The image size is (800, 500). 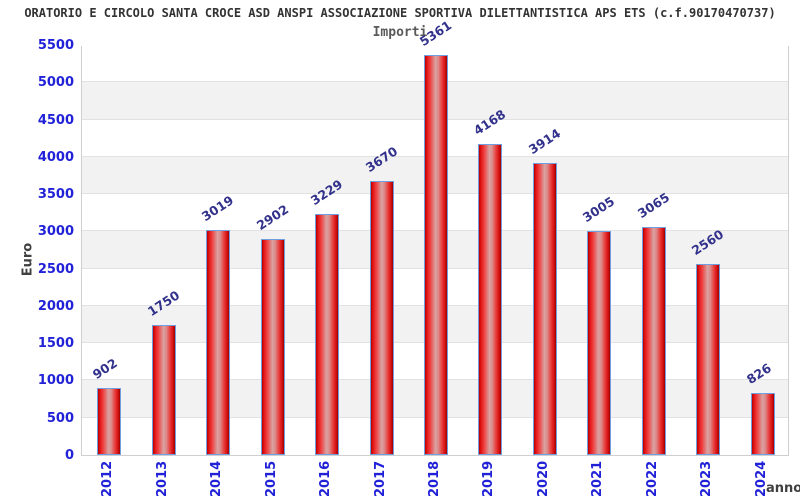 What do you see at coordinates (55, 381) in the screenshot?
I see `y-tick-label: 1000` at bounding box center [55, 381].